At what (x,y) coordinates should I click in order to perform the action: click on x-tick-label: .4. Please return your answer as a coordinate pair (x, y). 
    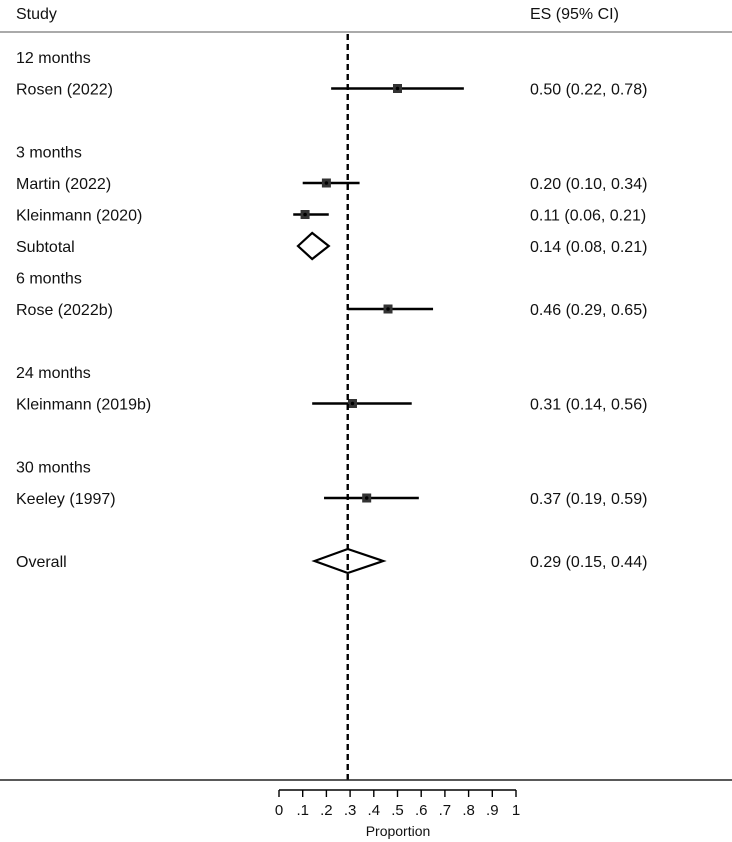
    Looking at the image, I should click on (374, 810).